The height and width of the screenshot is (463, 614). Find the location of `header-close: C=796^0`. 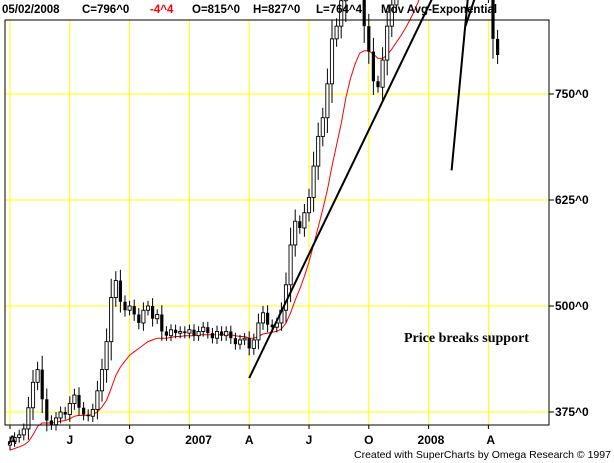

header-close: C=796^0 is located at coordinates (105, 10).